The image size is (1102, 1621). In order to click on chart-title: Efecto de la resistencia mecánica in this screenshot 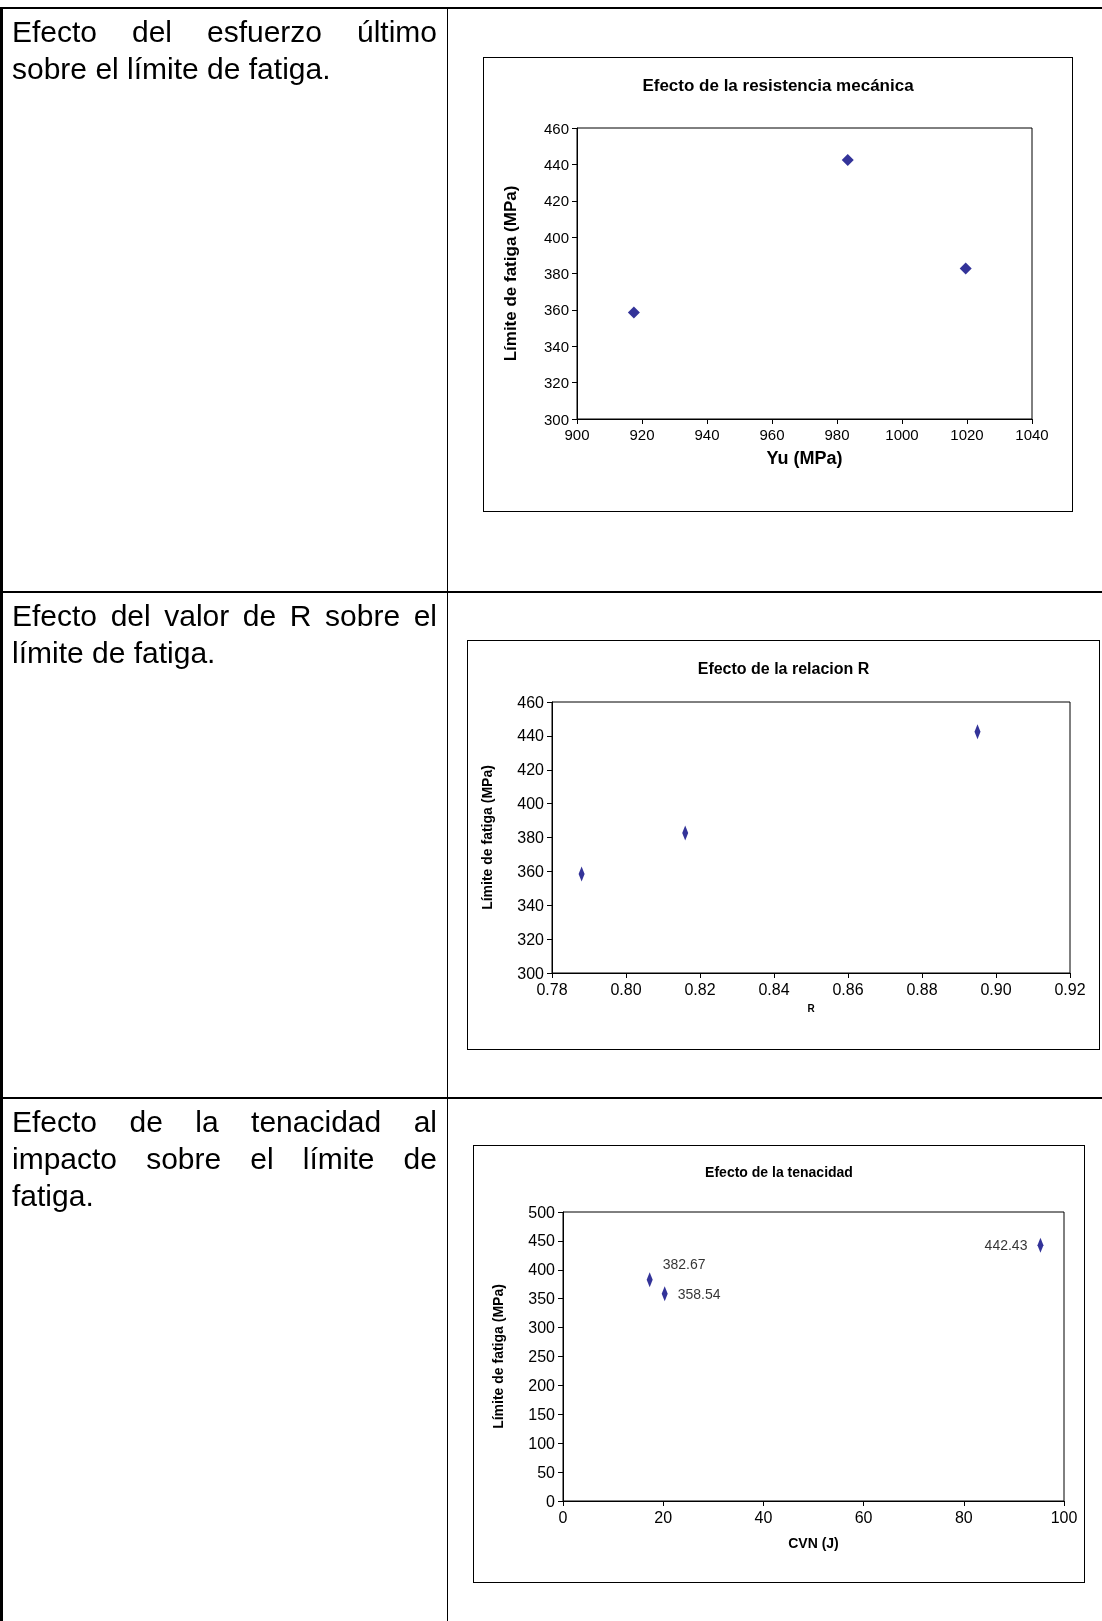, I will do `click(778, 85)`.